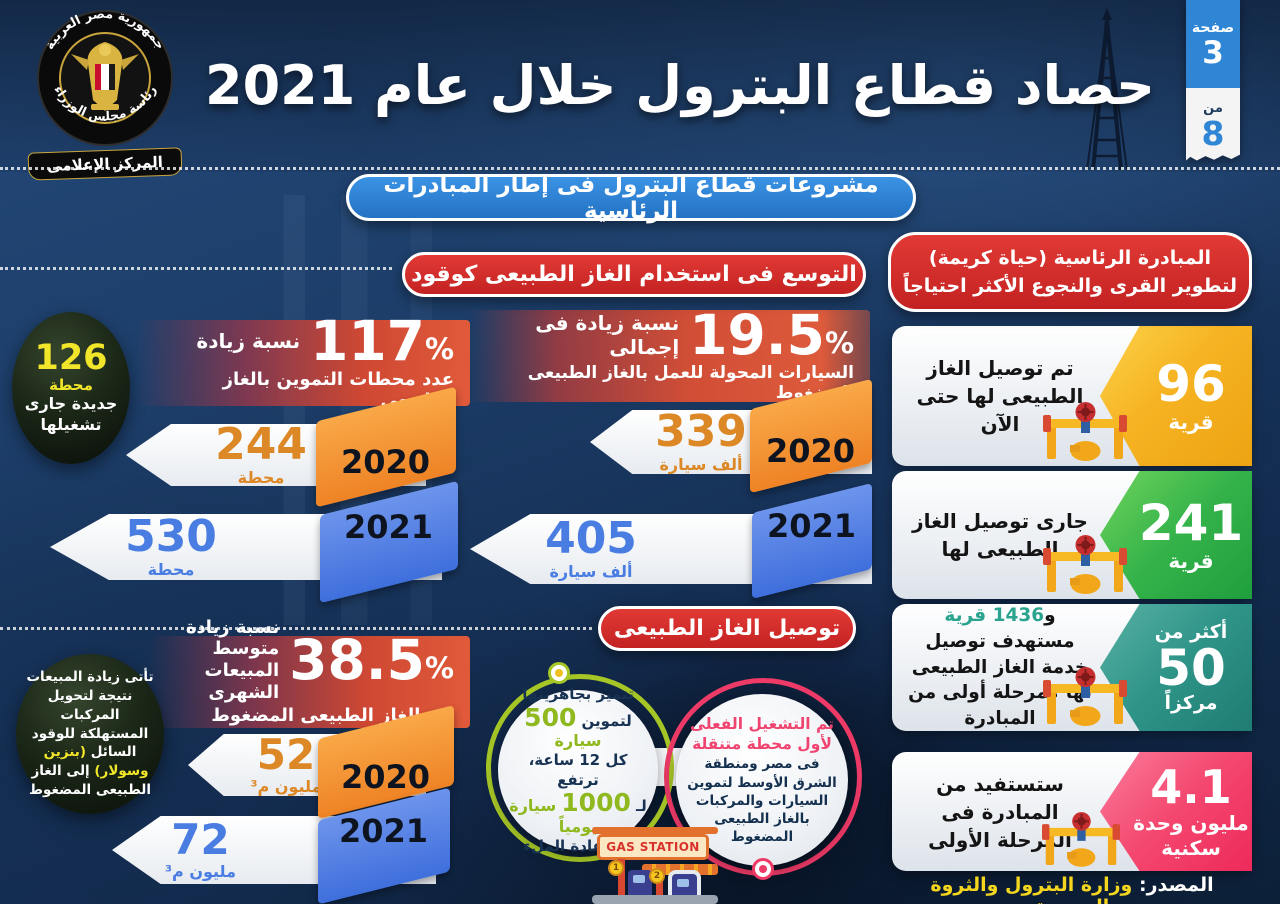  What do you see at coordinates (286, 786) in the screenshot?
I see `sales-2020-unit: مليون م³` at bounding box center [286, 786].